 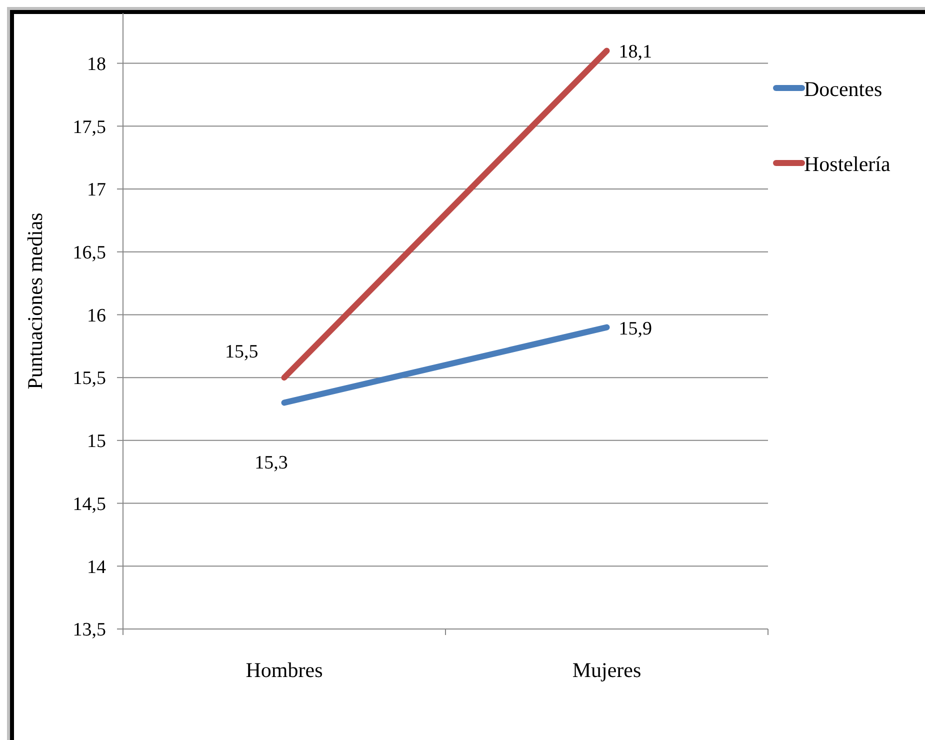 What do you see at coordinates (271, 463) in the screenshot?
I see `data-label: 15,3` at bounding box center [271, 463].